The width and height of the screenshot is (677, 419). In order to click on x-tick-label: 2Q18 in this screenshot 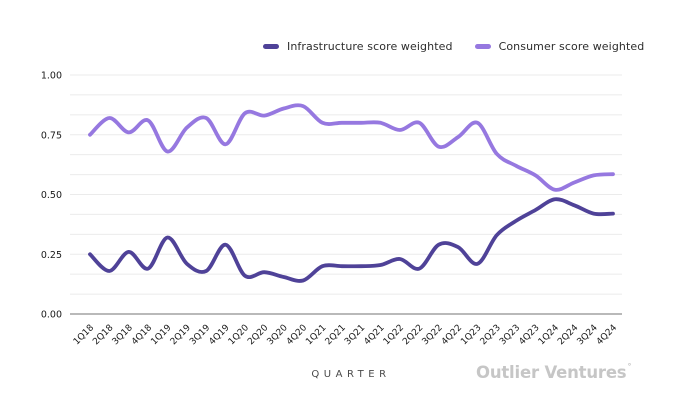, I will do `click(103, 335)`.